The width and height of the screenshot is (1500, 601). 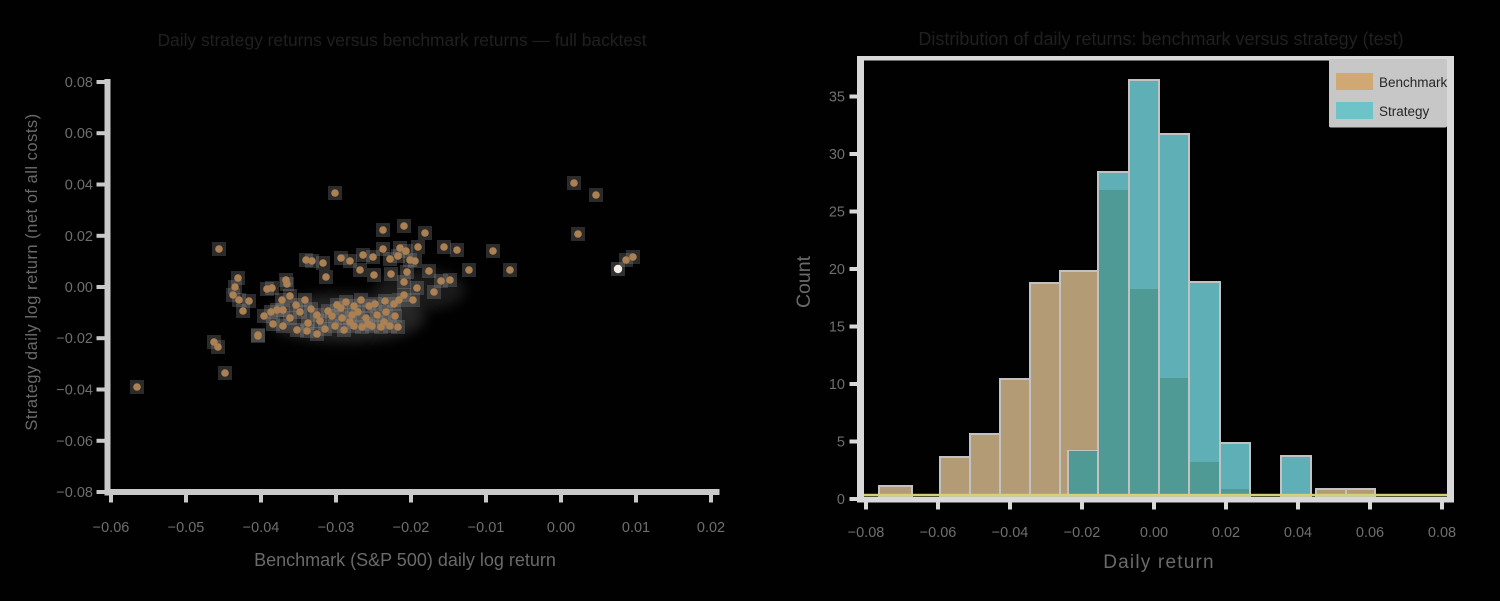 What do you see at coordinates (186, 528) in the screenshot?
I see `svg-text: −0.05` at bounding box center [186, 528].